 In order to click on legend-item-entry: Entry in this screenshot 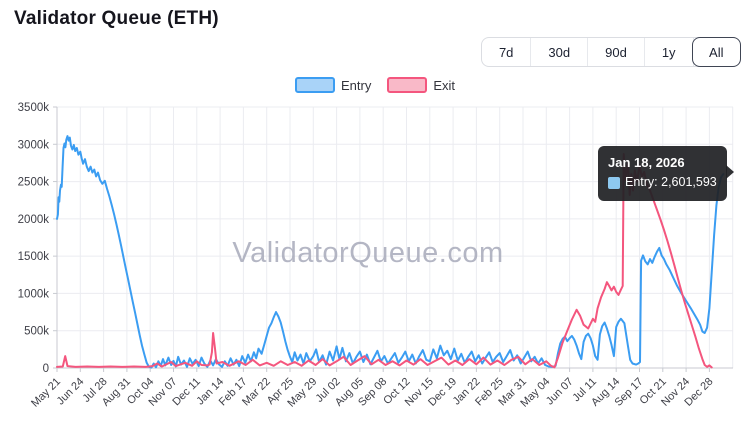, I will do `click(333, 85)`.